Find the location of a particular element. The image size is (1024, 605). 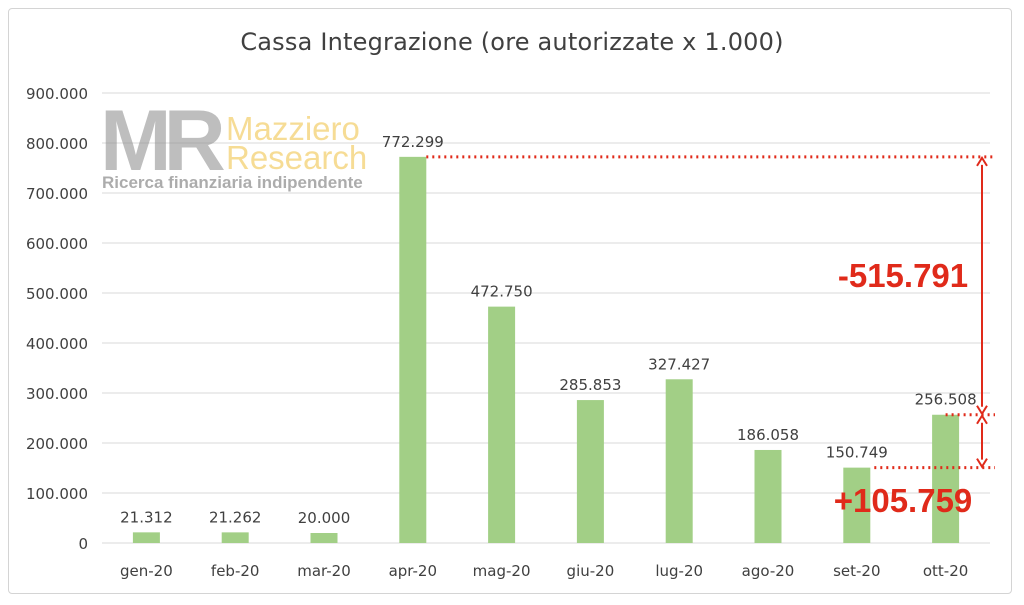

y-tick-label: 900.000 is located at coordinates (57, 94).